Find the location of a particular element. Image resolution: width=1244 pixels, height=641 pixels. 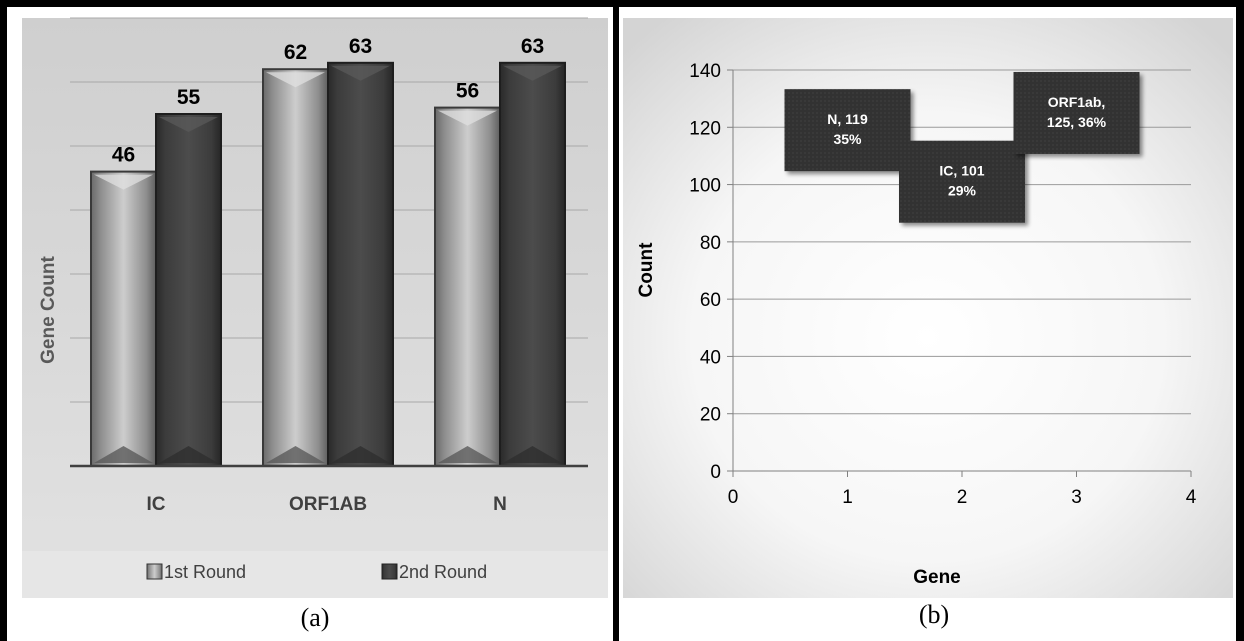

data-label-text: 29% is located at coordinates (962, 191).